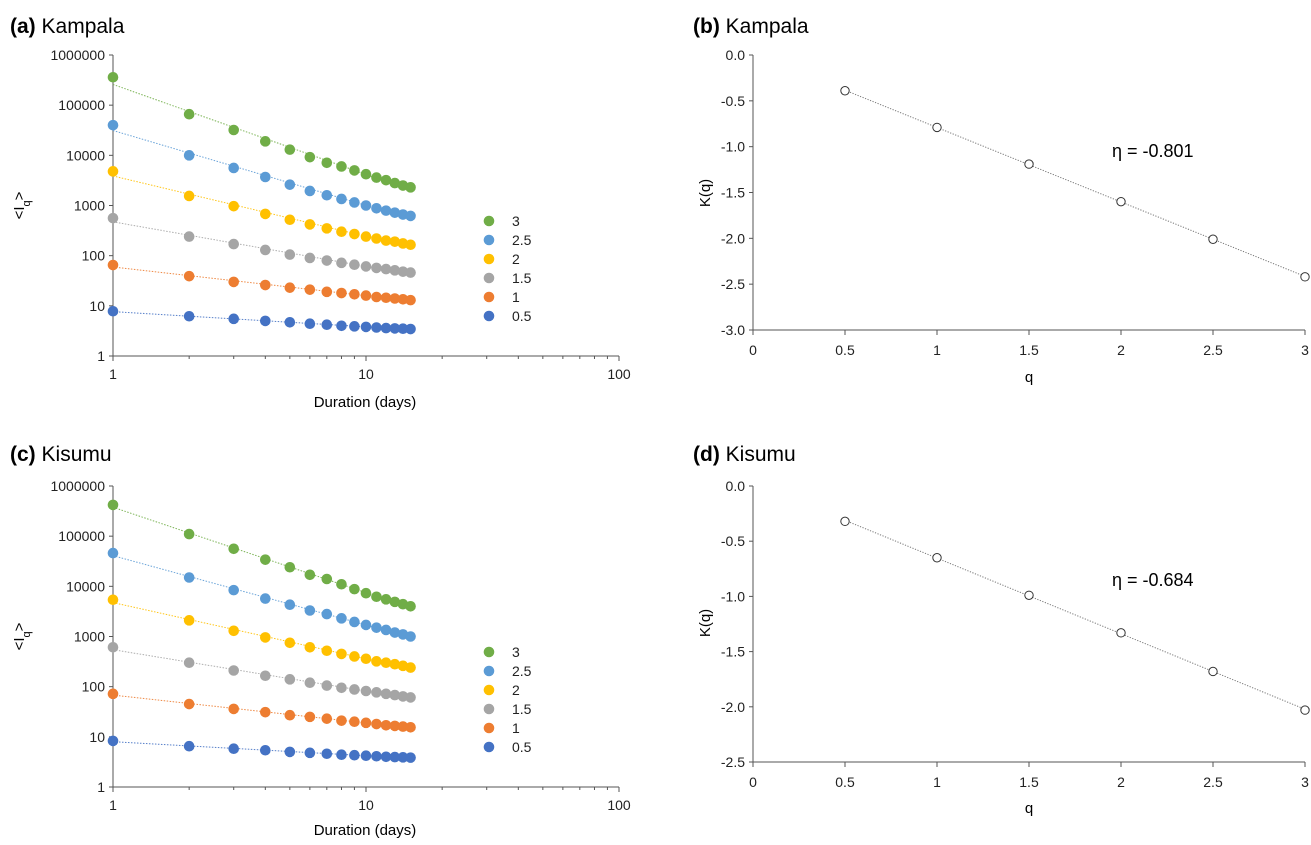 This screenshot has width=1311, height=845. I want to click on panel-b-point, so click(1213, 239).